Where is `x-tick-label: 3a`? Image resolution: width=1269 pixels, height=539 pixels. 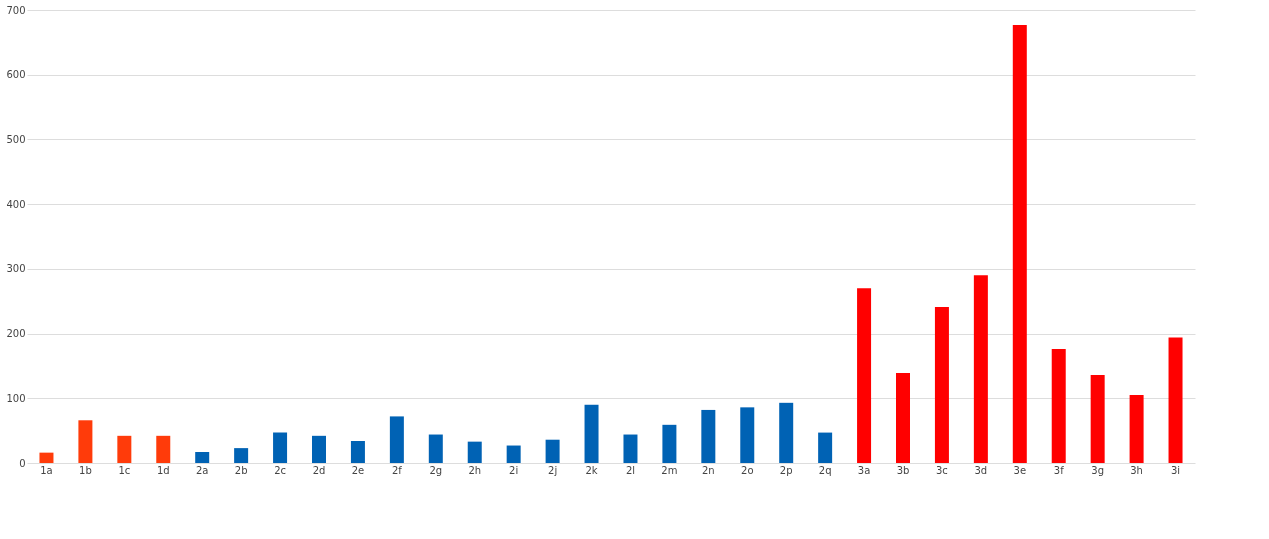 x-tick-label: 3a is located at coordinates (864, 470).